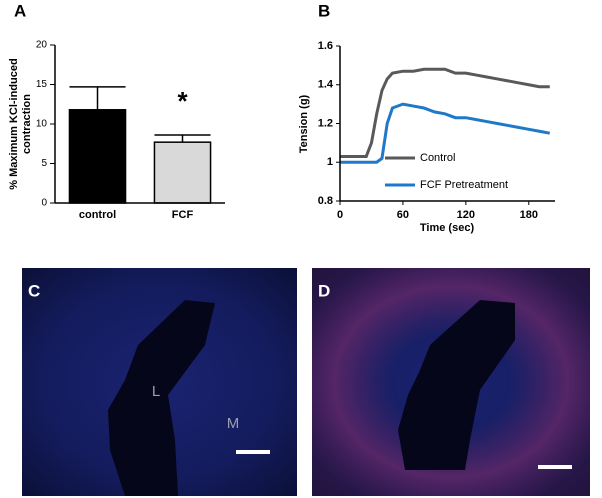 This screenshot has width=602, height=498. What do you see at coordinates (340, 215) in the screenshot?
I see `x-tick-label: 0` at bounding box center [340, 215].